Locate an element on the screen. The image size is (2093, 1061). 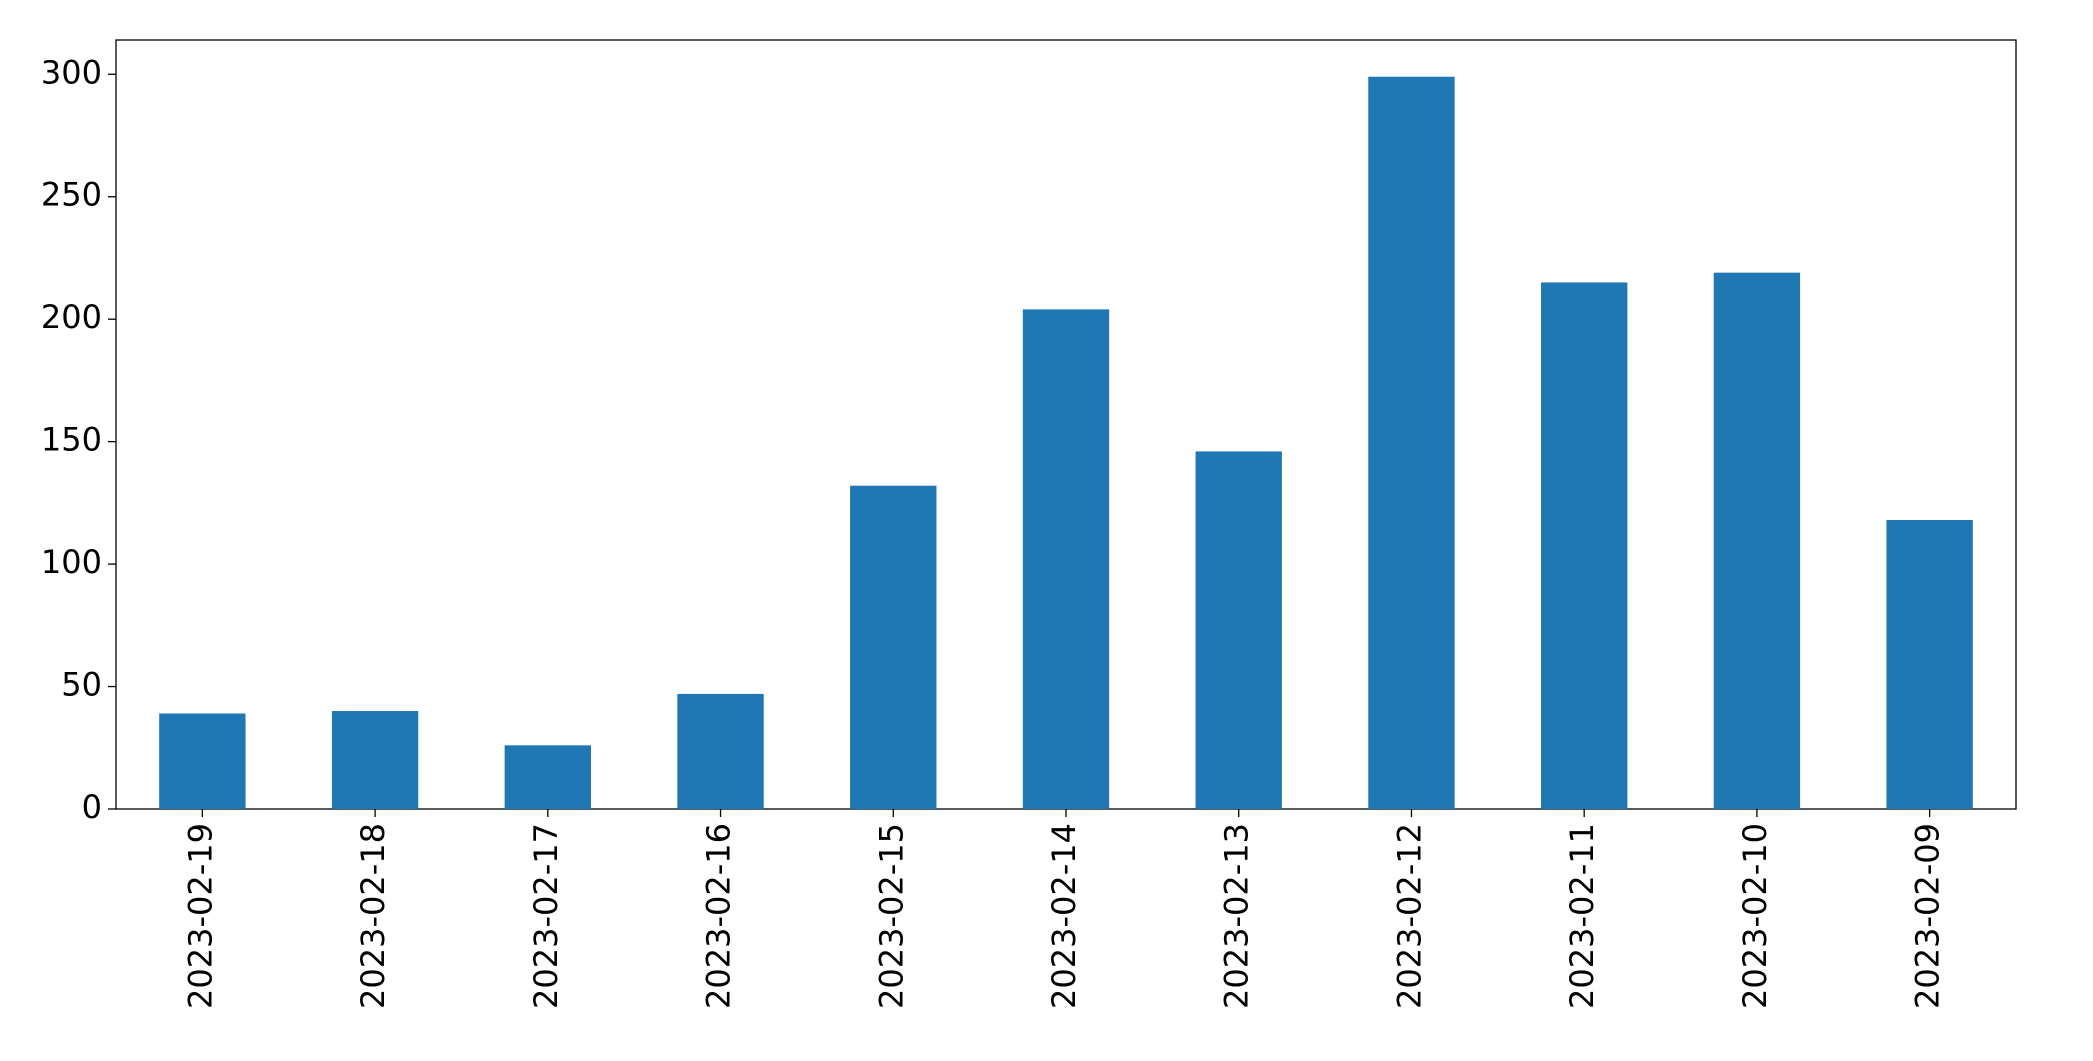
y-tick-label: 150 is located at coordinates (71, 440).